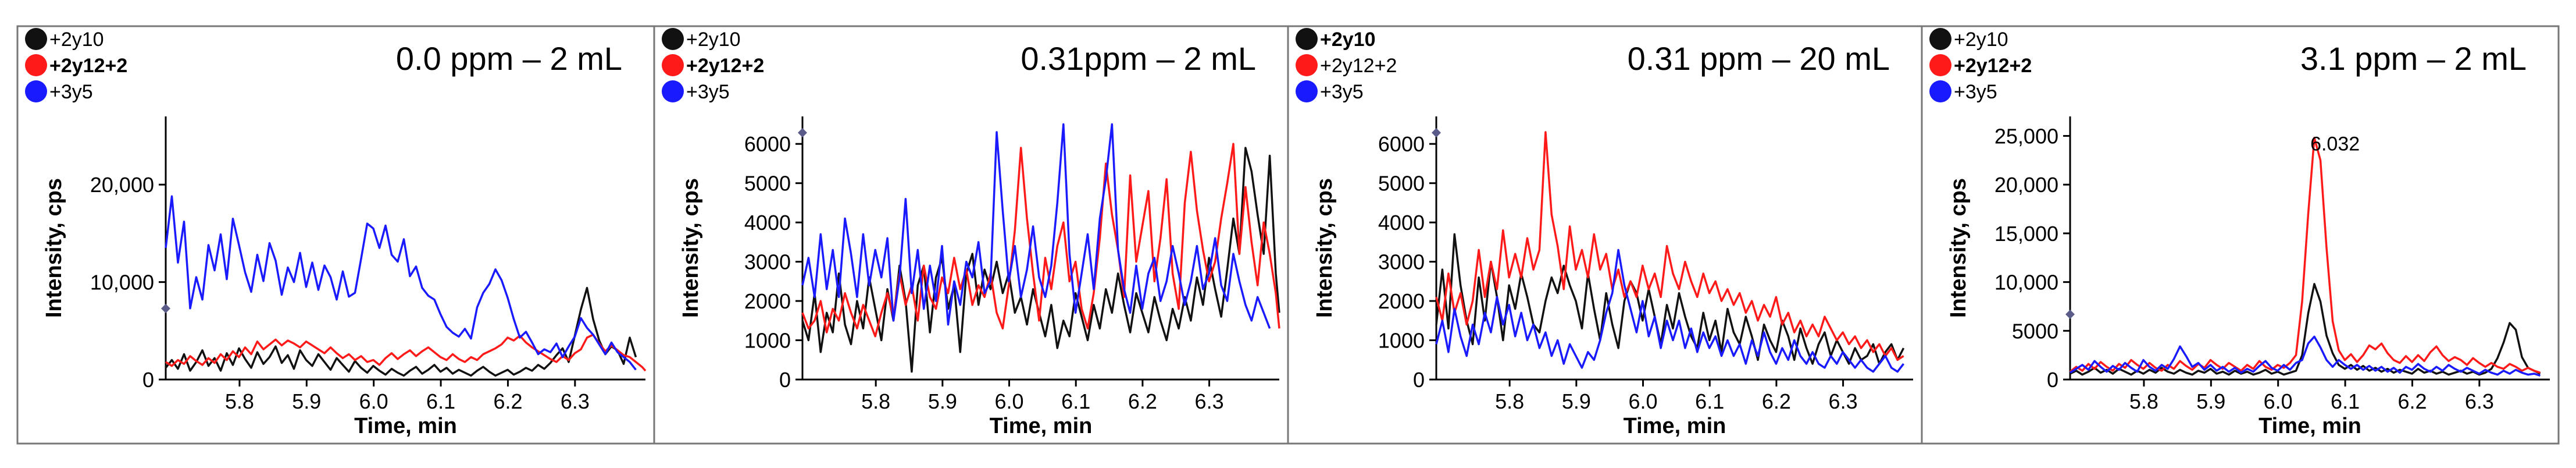 The width and height of the screenshot is (2576, 468). What do you see at coordinates (509, 58) in the screenshot?
I see `chart-title: 0.0 ppm – 2 mL` at bounding box center [509, 58].